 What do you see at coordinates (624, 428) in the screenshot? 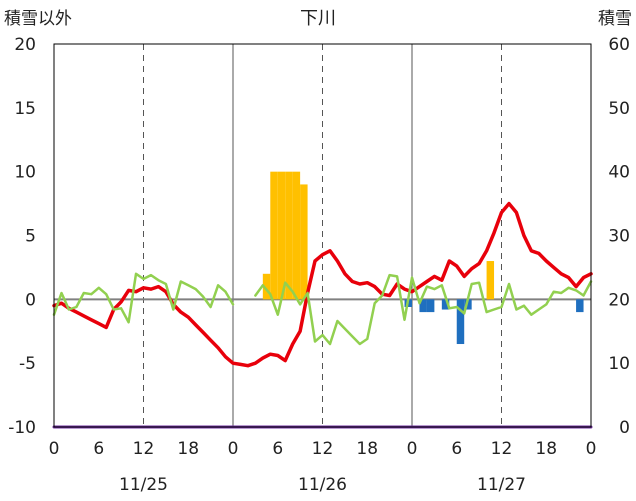
I see `right-tick-label: 0` at bounding box center [624, 428].